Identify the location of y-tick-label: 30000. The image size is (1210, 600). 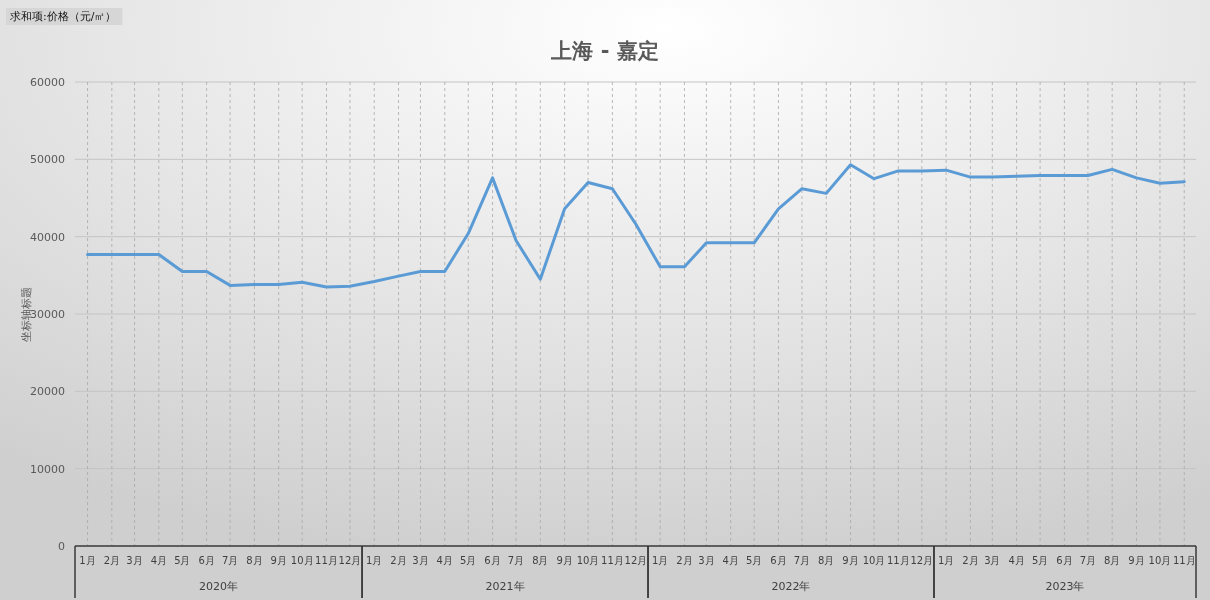
(47, 314).